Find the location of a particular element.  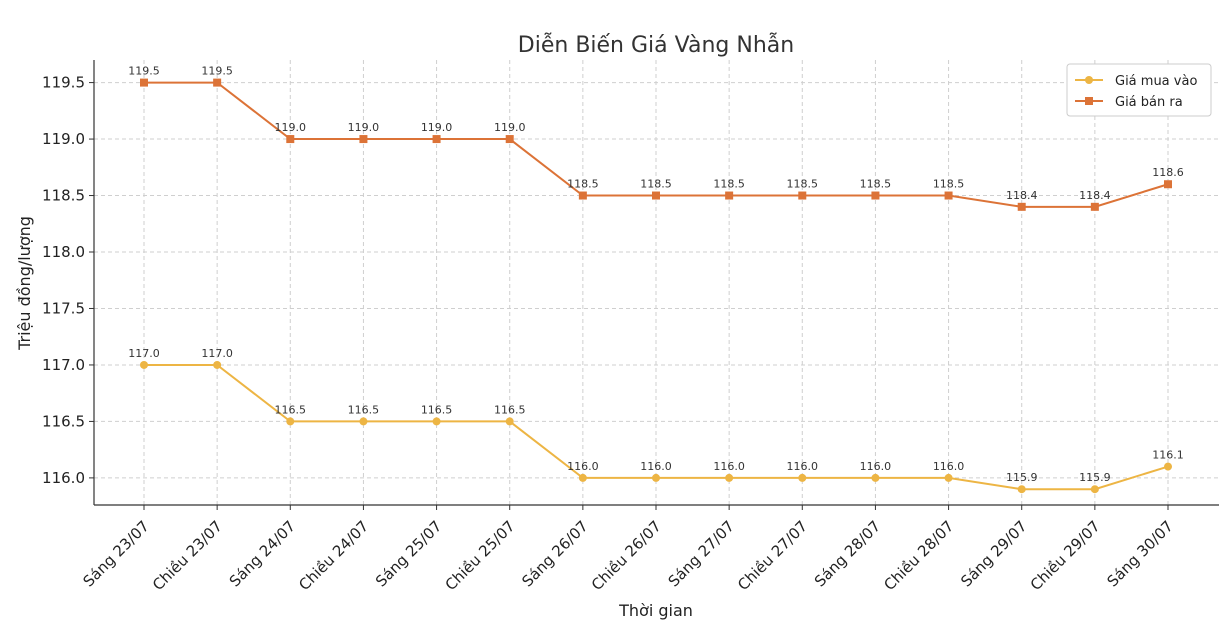

y-tick-label: 119.5 is located at coordinates (63, 83).